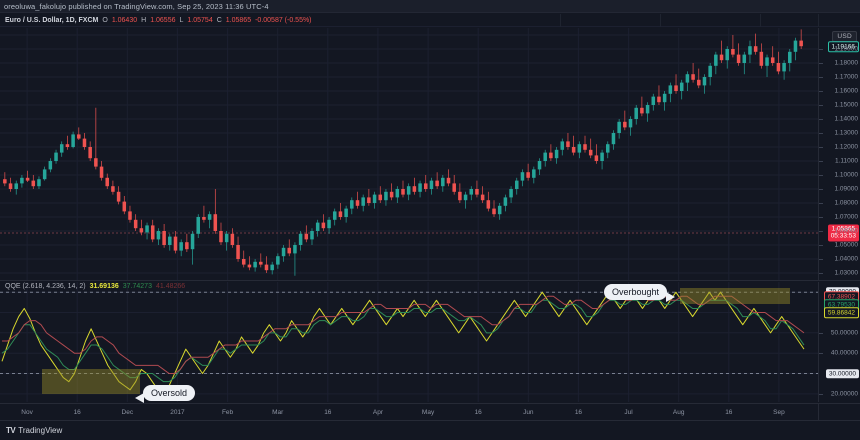  Describe the element at coordinates (227, 412) in the screenshot. I see `time-tick: Feb` at that location.